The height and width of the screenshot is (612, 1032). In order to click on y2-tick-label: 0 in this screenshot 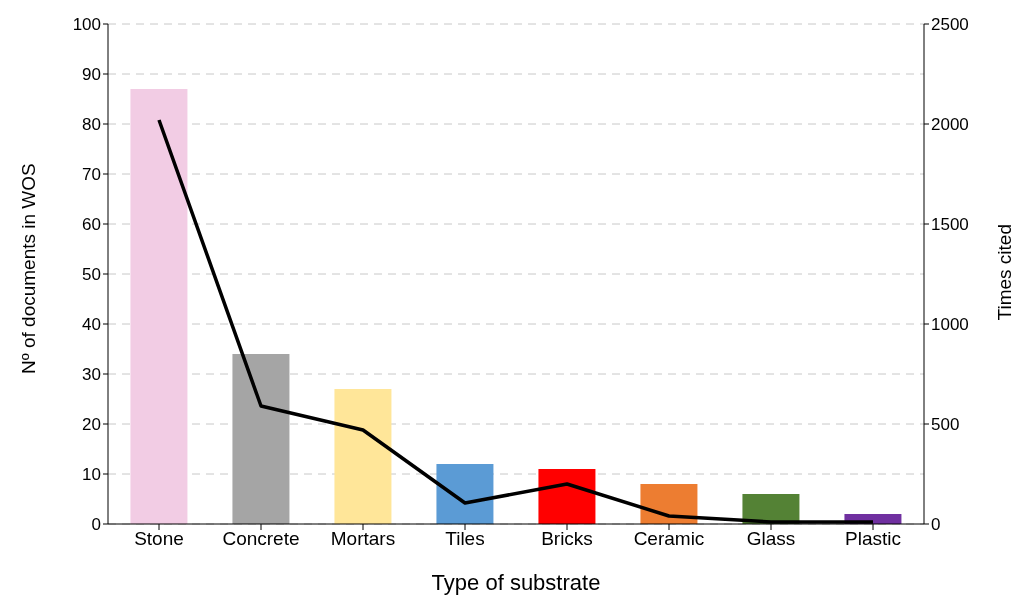, I will do `click(936, 525)`.